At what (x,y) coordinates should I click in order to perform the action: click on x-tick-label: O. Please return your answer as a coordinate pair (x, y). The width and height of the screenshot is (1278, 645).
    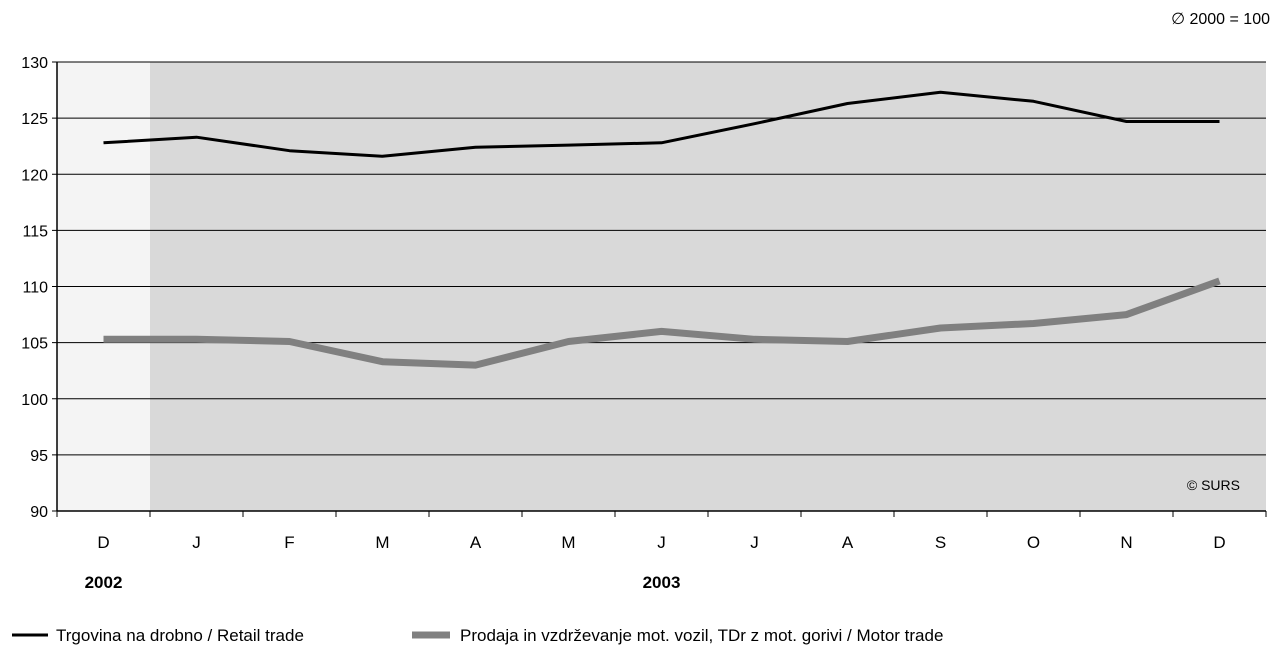
    Looking at the image, I should click on (1033, 542).